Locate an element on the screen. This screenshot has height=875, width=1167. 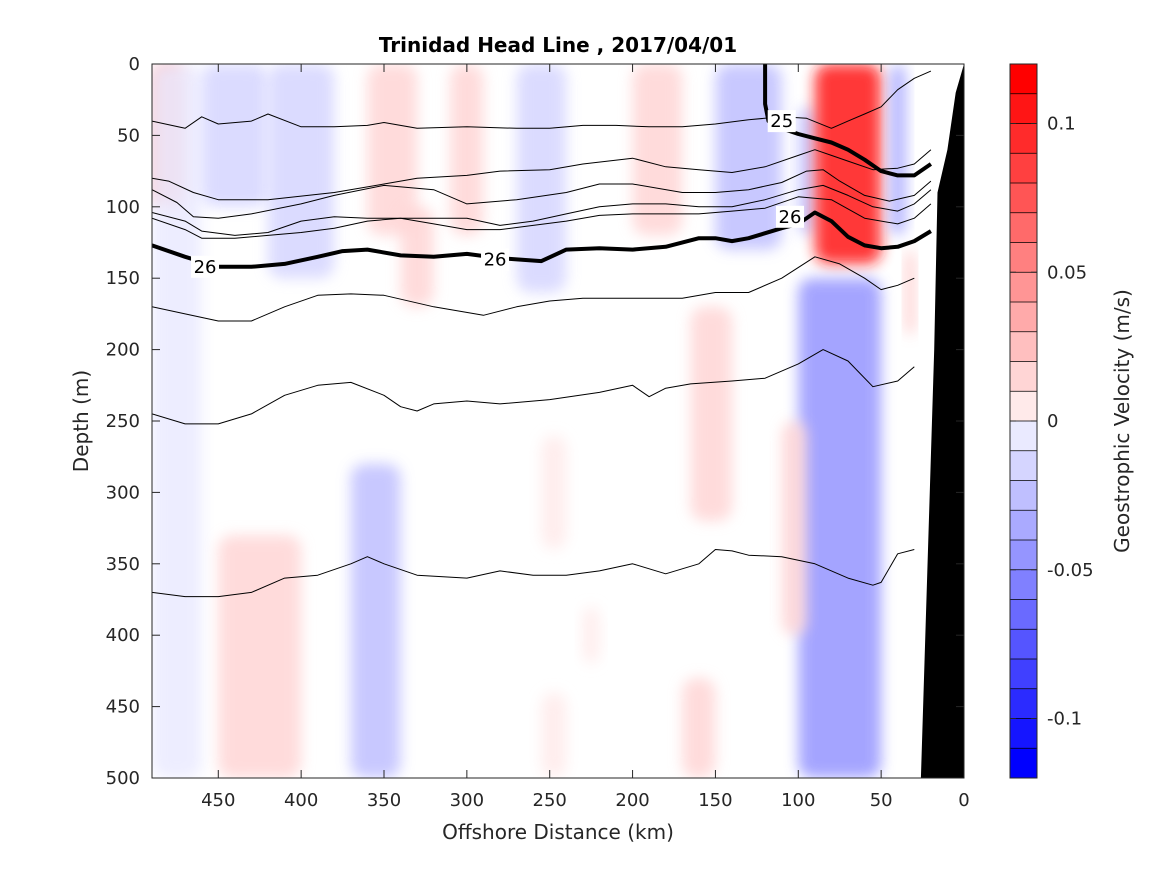
y-tick-label: 200 is located at coordinates (123, 350).